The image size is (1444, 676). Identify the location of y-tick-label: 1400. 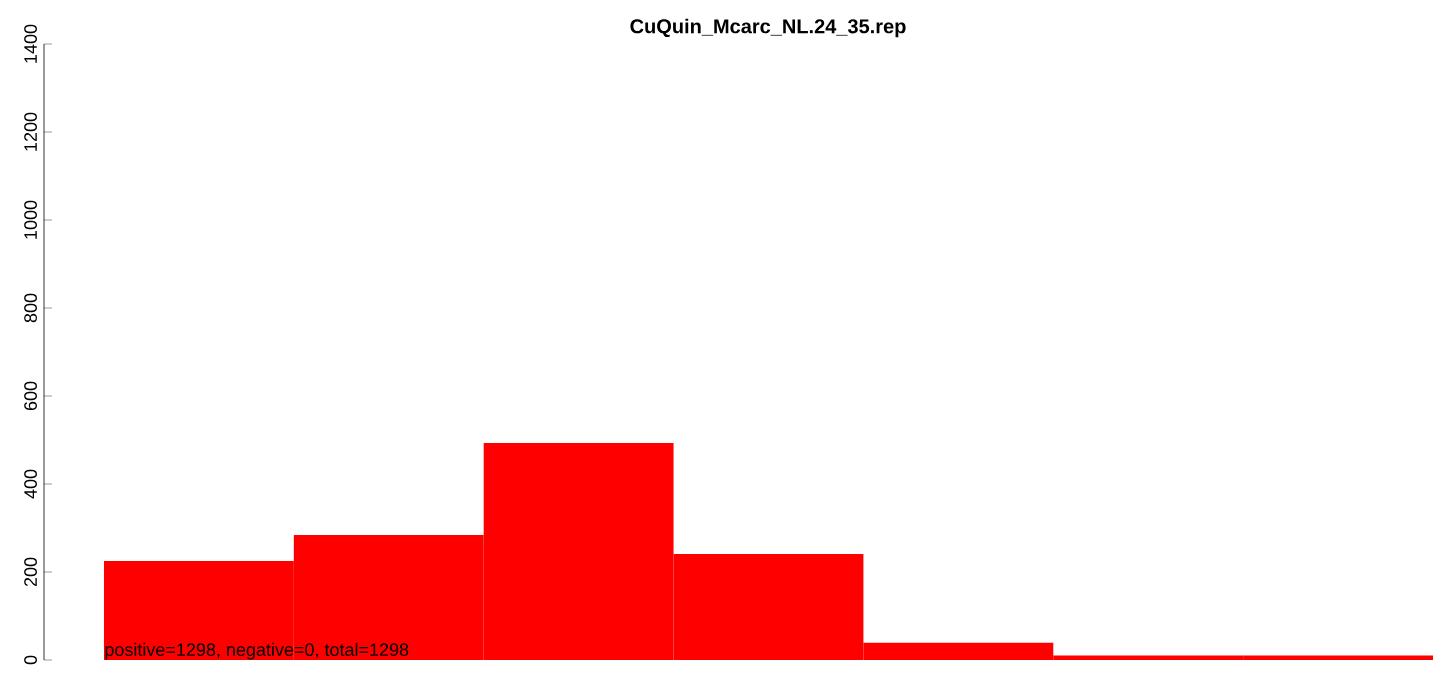
(30, 43).